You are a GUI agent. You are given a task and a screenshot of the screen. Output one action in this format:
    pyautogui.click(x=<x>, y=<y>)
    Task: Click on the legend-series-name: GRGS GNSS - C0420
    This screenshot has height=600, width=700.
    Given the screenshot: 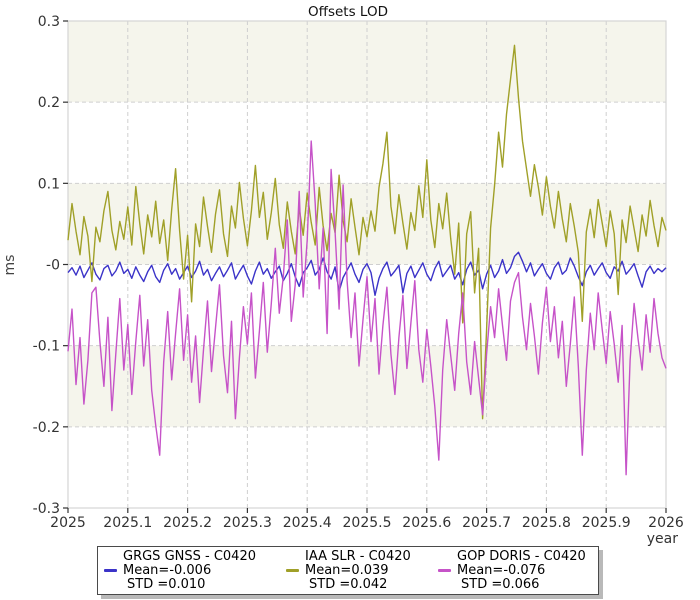 What is the action you would take?
    pyautogui.click(x=189, y=556)
    